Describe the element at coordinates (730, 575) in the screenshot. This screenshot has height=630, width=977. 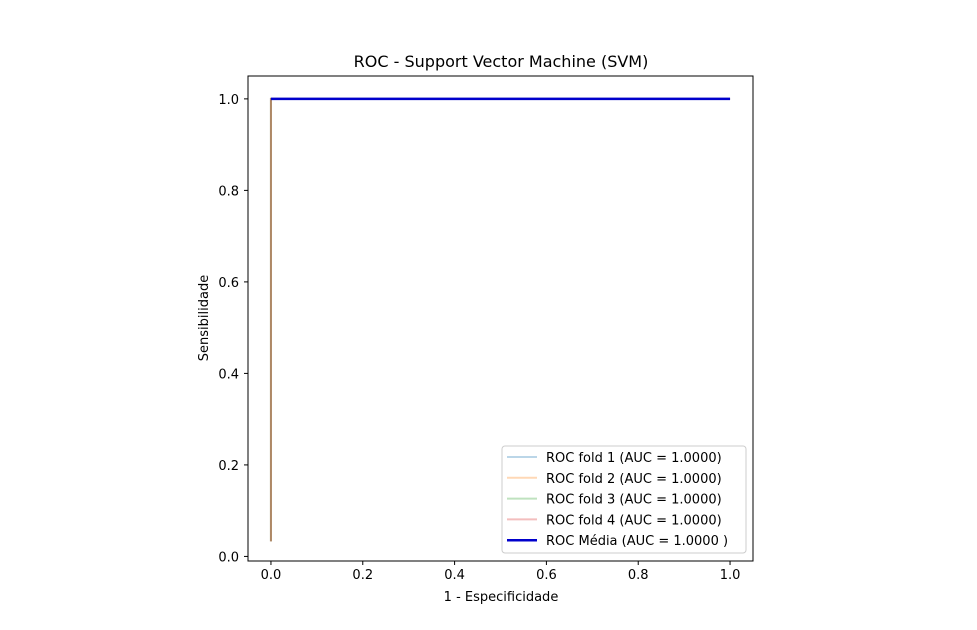
I see `x-tick-label: 1.0` at that location.